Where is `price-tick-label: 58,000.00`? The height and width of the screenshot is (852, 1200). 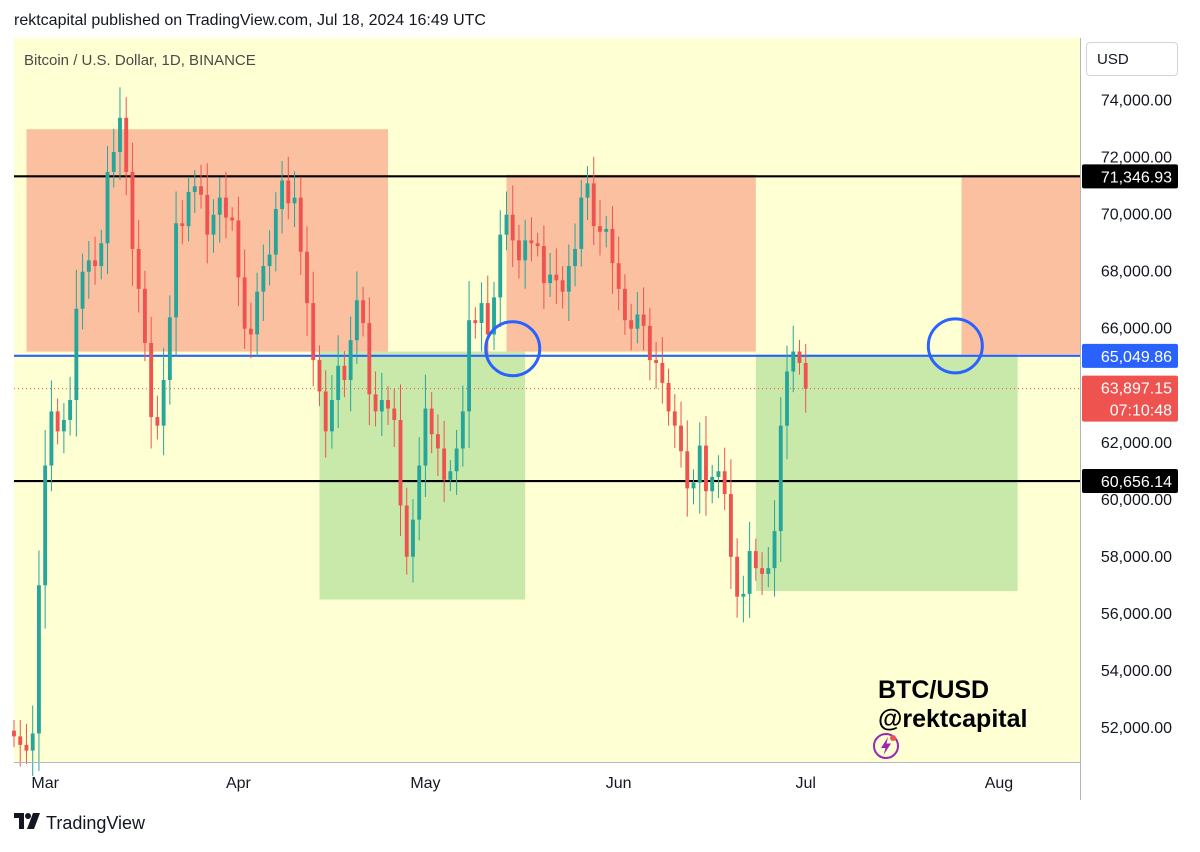
price-tick-label: 58,000.00 is located at coordinates (1136, 557).